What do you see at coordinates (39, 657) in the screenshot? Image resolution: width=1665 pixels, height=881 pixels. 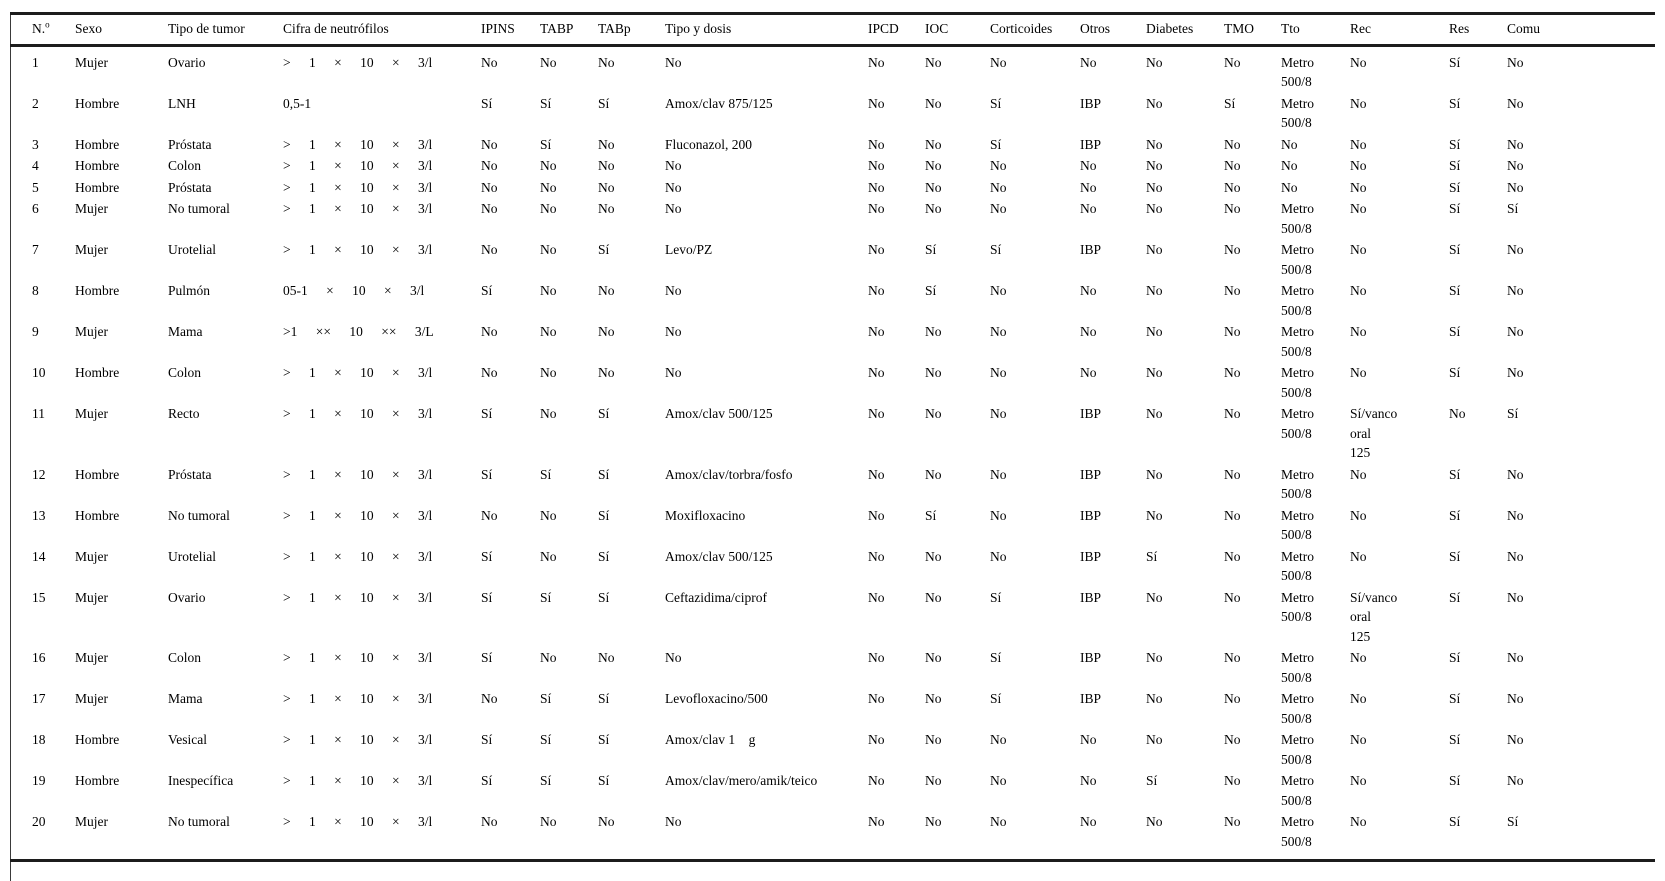 I see `cell: 16` at bounding box center [39, 657].